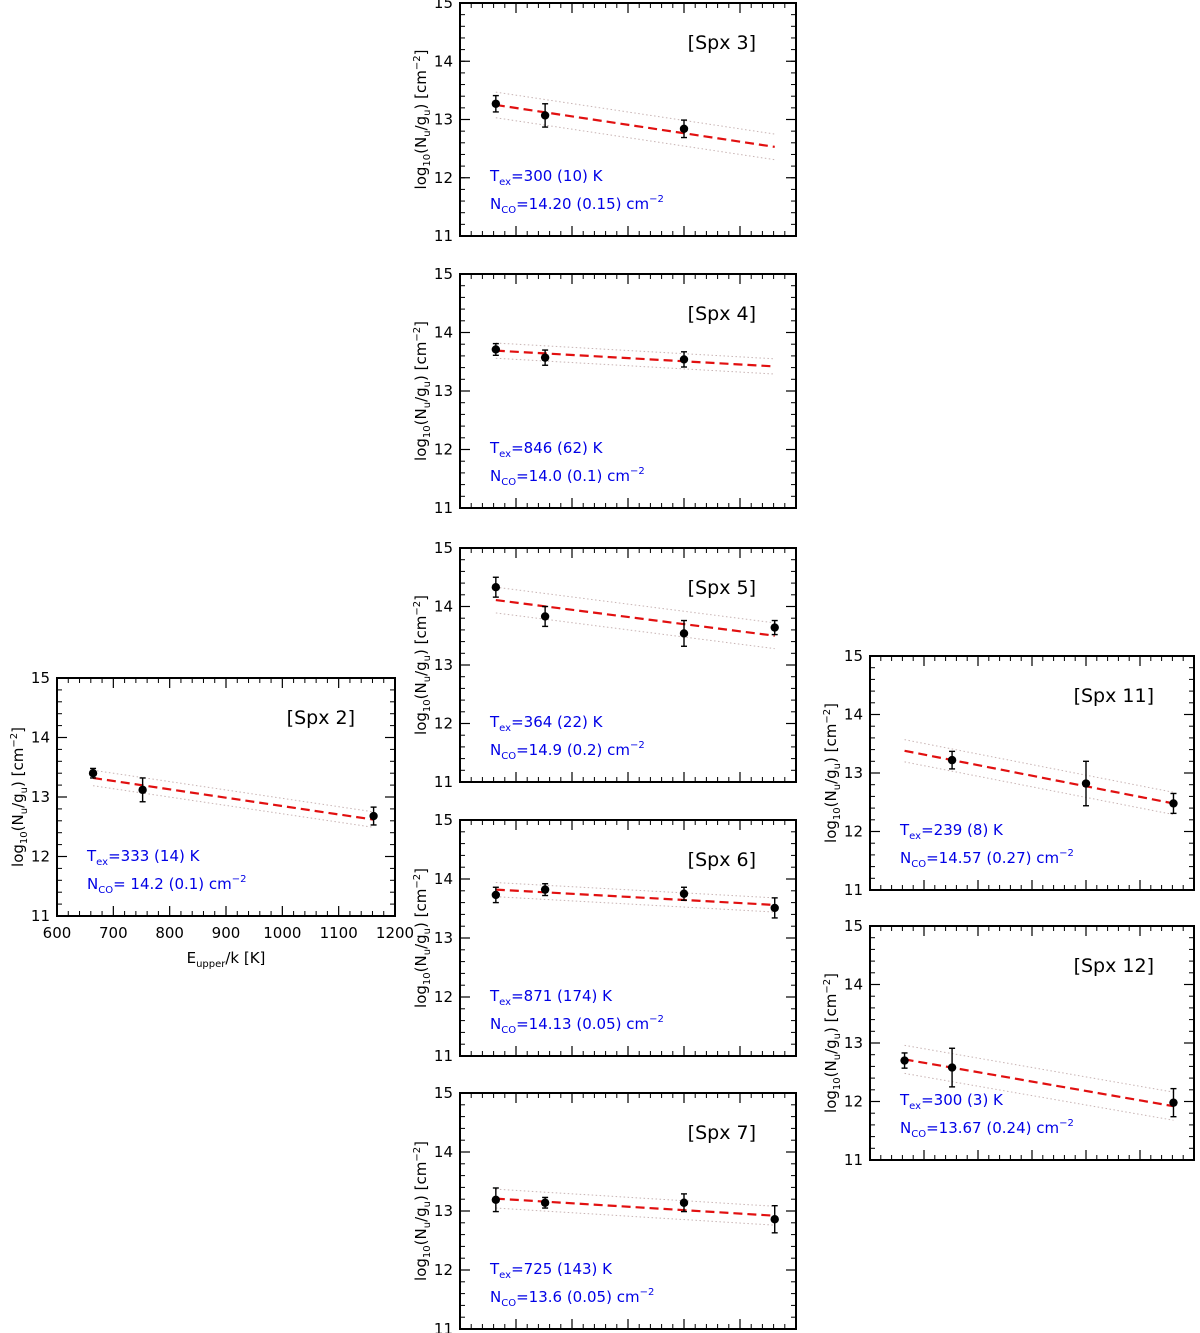 Image resolution: width=1200 pixels, height=1333 pixels. Describe the element at coordinates (582, 1024) in the screenshot. I see `nco-value: =14.13 (0.05) cm` at that location.